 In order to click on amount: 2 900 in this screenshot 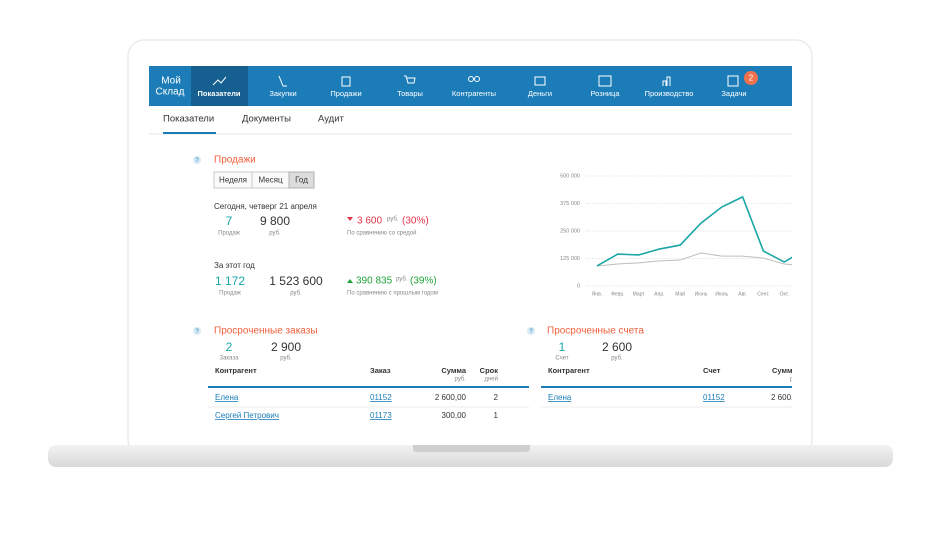, I will do `click(286, 347)`.